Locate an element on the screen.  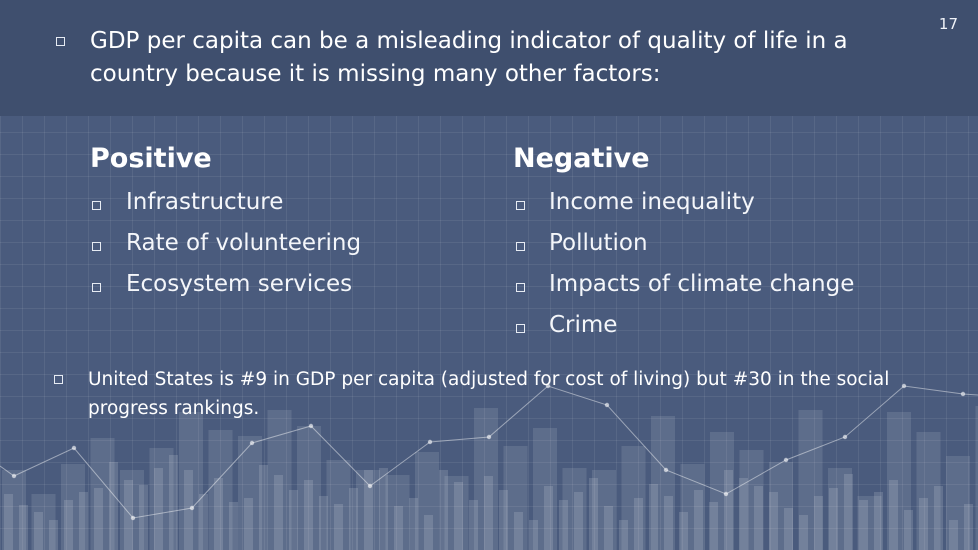
list-item: Infrastructure is located at coordinates (205, 202).